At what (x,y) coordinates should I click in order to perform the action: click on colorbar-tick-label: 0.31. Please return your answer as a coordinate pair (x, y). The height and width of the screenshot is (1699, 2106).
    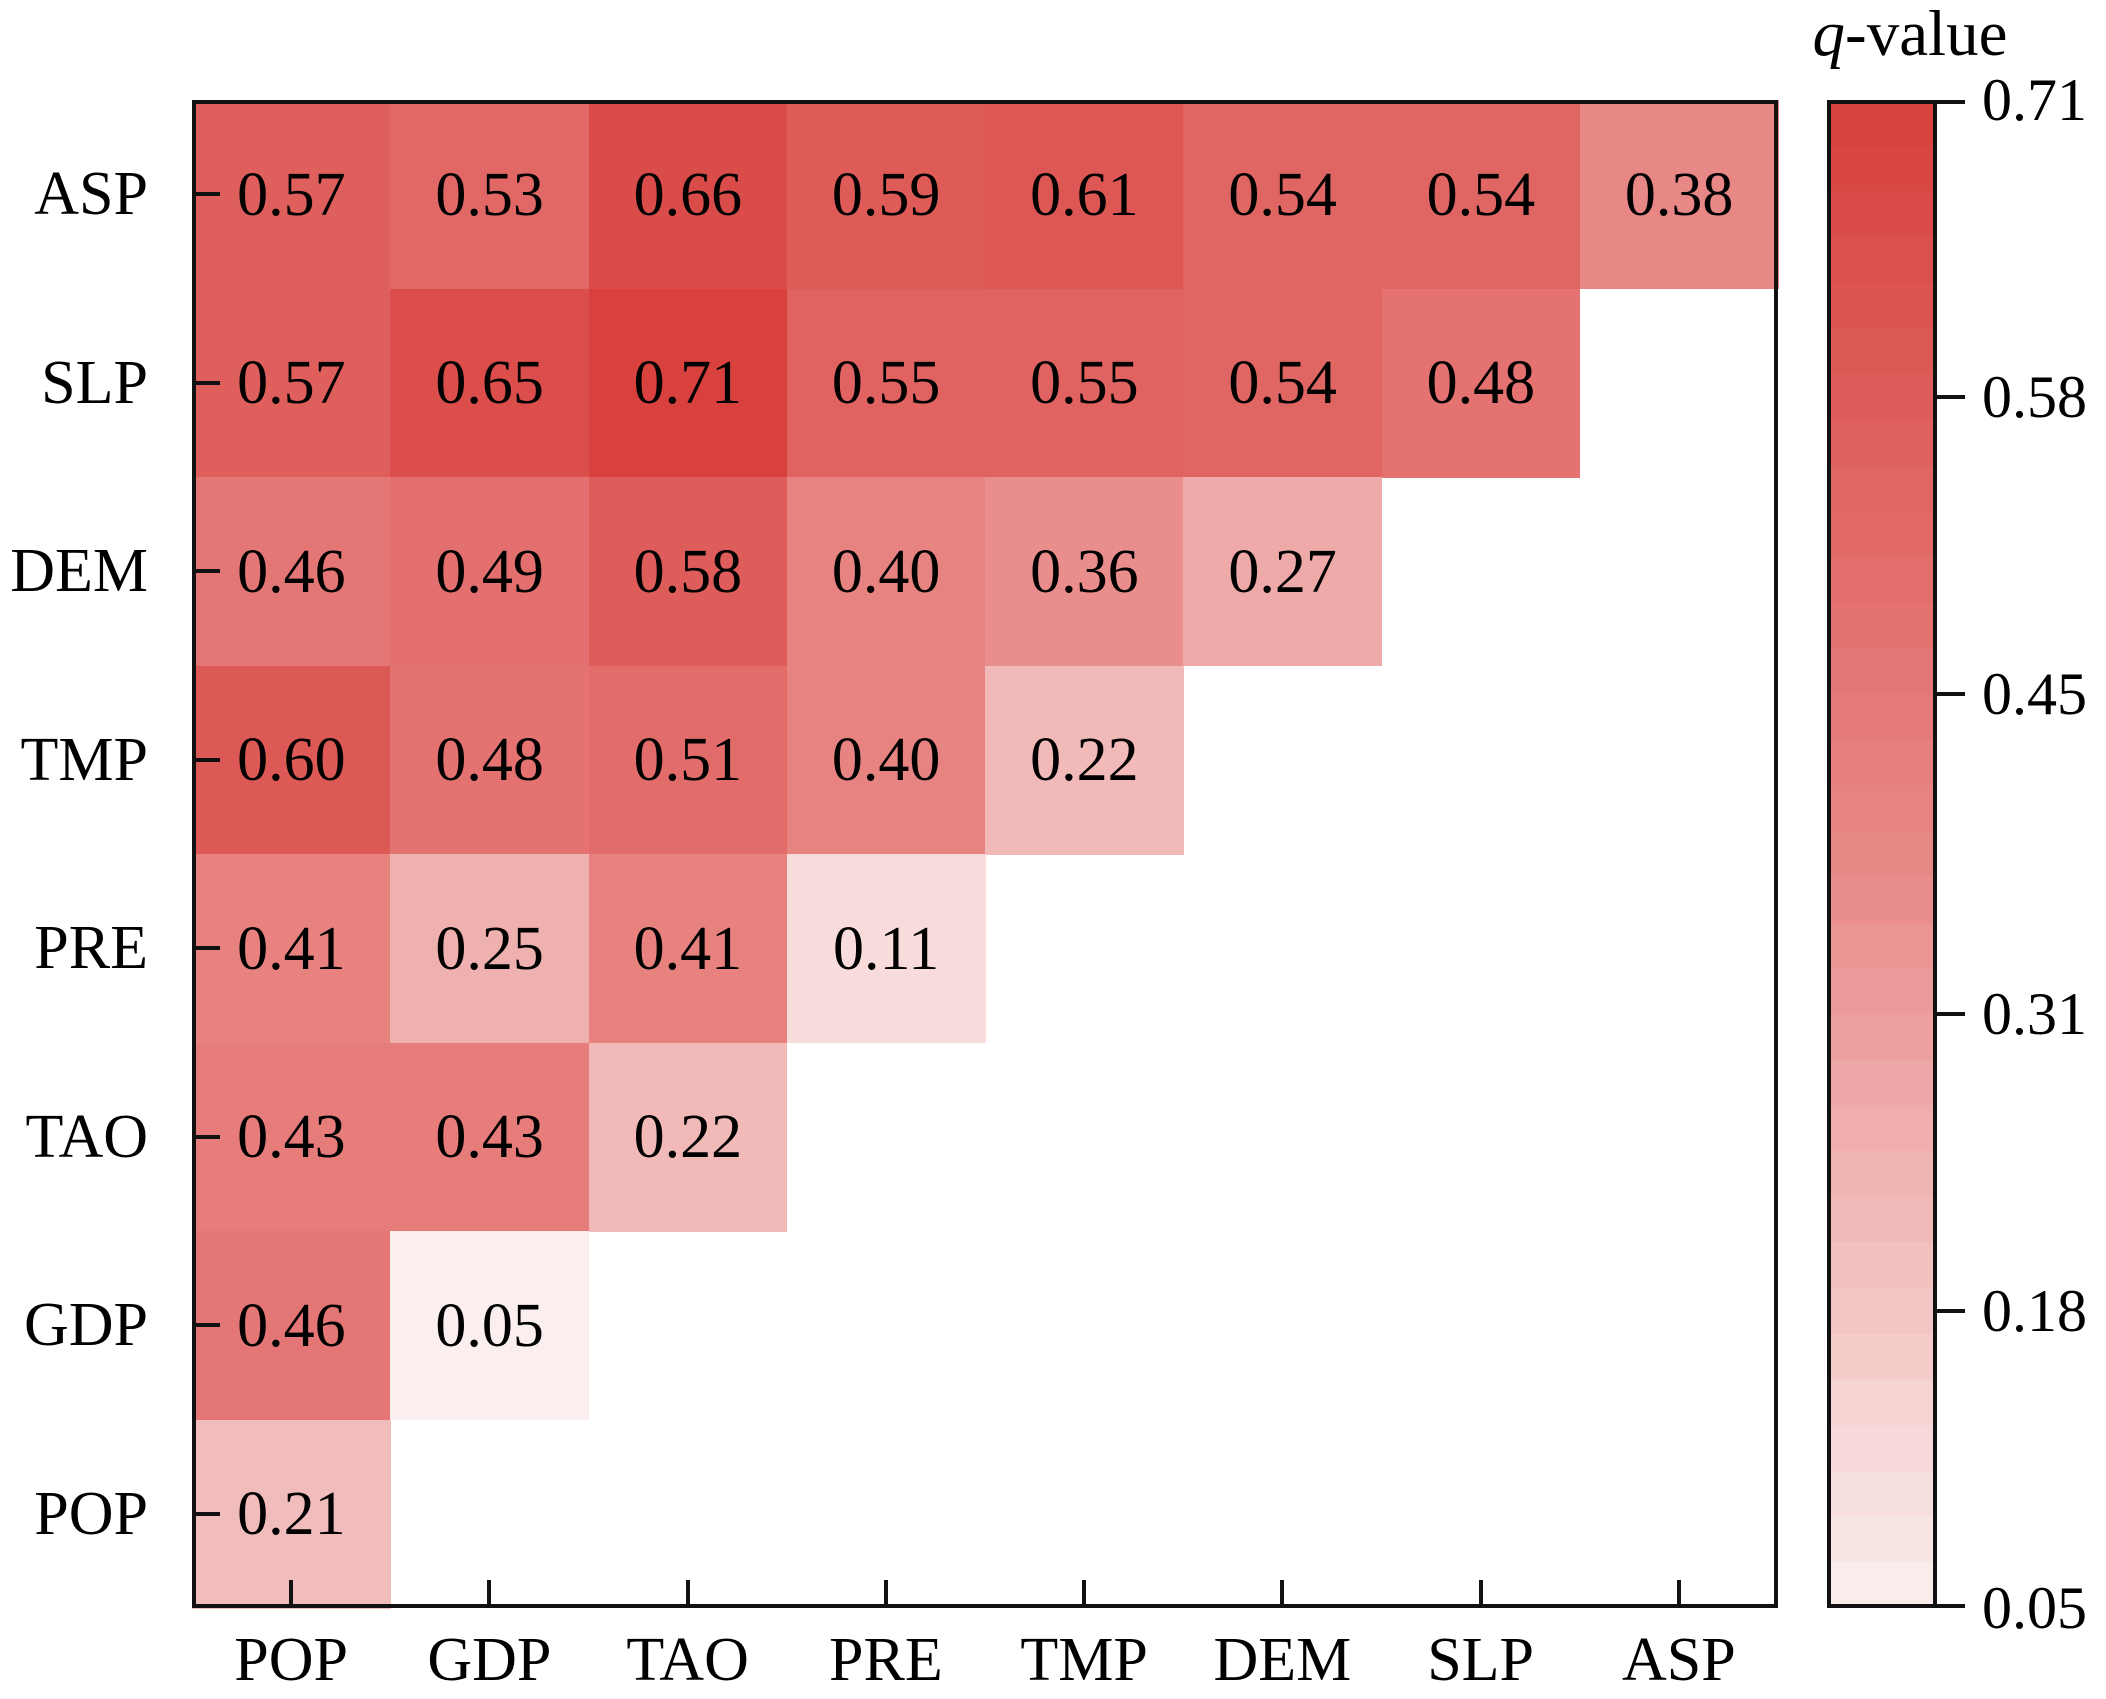
    Looking at the image, I should click on (2034, 1013).